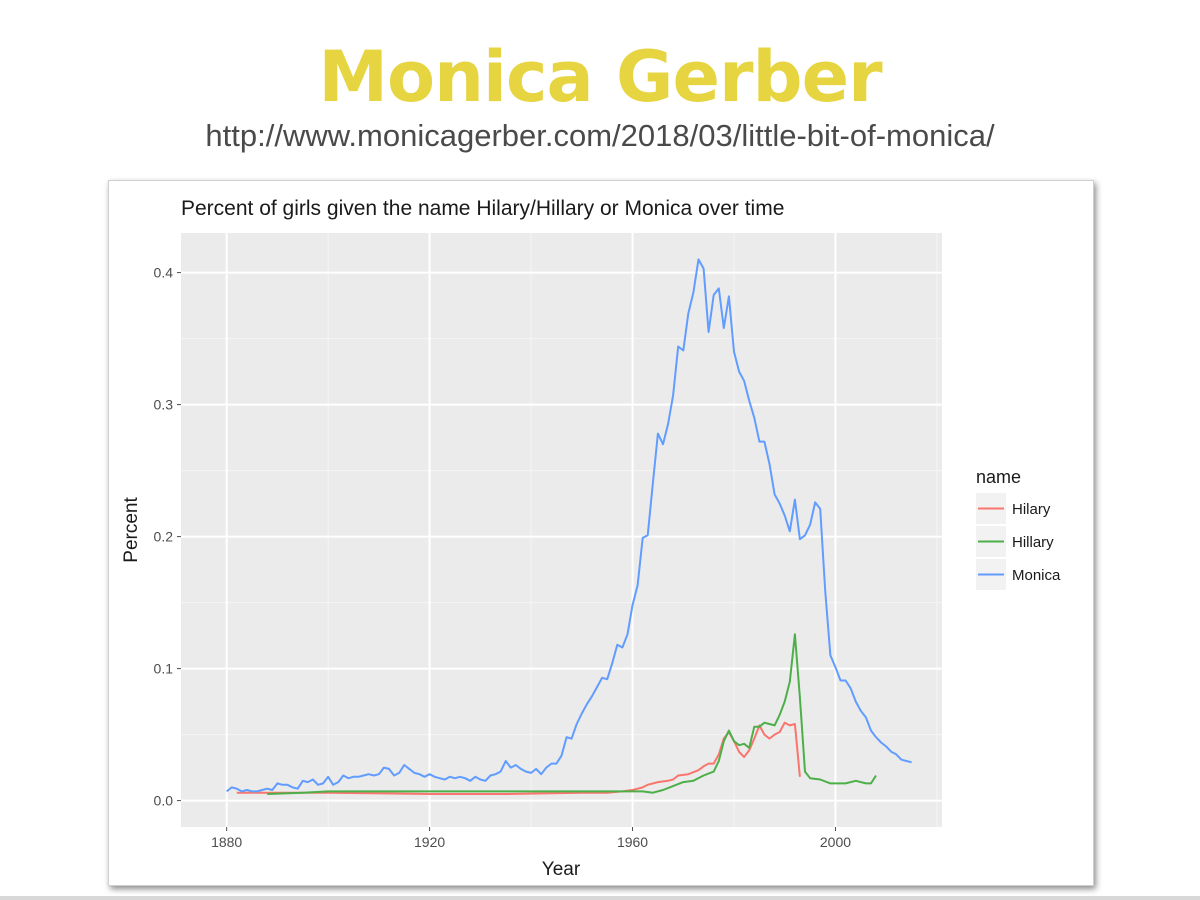 The width and height of the screenshot is (1200, 900). I want to click on legend-label-hillary: Hillary, so click(1033, 542).